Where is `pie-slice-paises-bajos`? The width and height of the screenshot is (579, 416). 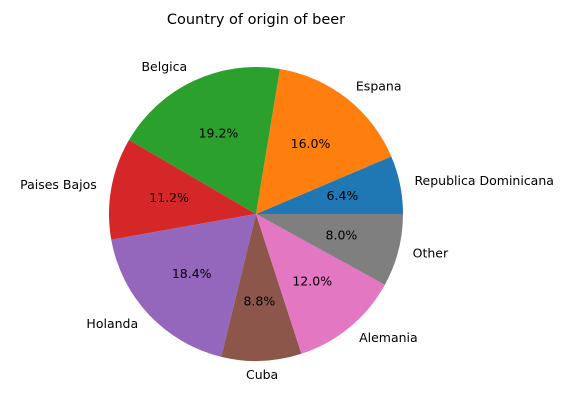 pie-slice-paises-bajos is located at coordinates (182, 189).